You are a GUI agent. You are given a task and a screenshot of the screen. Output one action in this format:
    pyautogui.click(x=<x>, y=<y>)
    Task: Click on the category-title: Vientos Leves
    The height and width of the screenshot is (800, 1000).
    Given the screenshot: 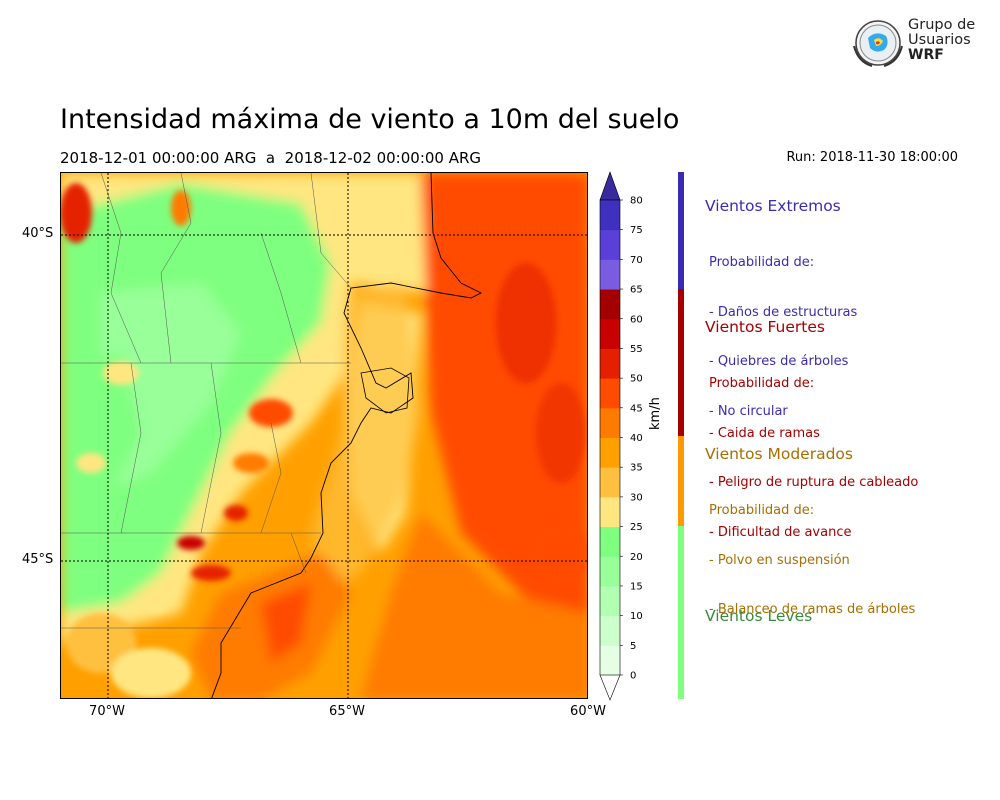 What is the action you would take?
    pyautogui.click(x=759, y=616)
    